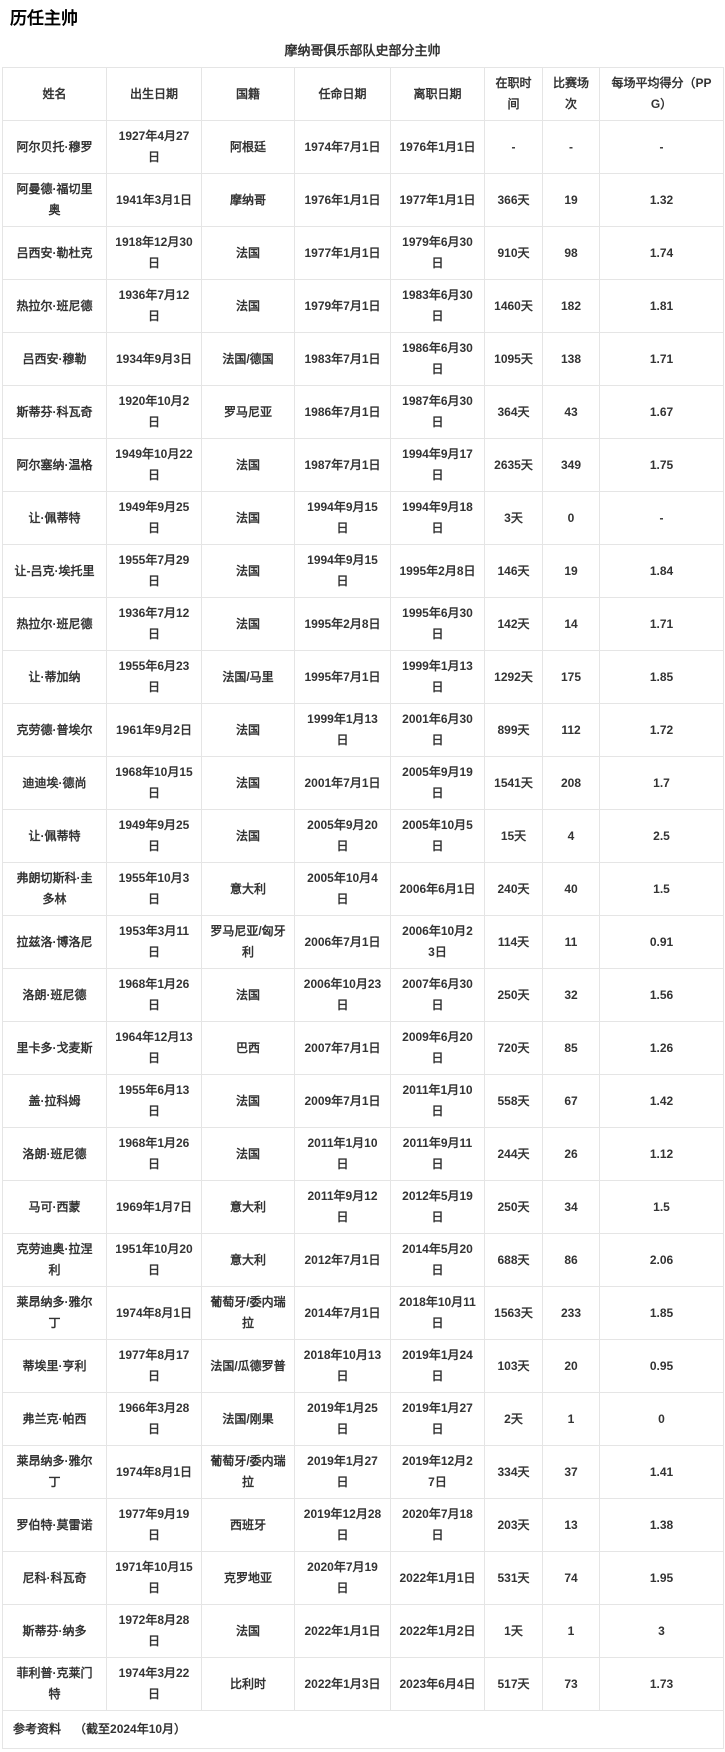  I want to click on cell-nationality: 法国/刚果, so click(248, 1419).